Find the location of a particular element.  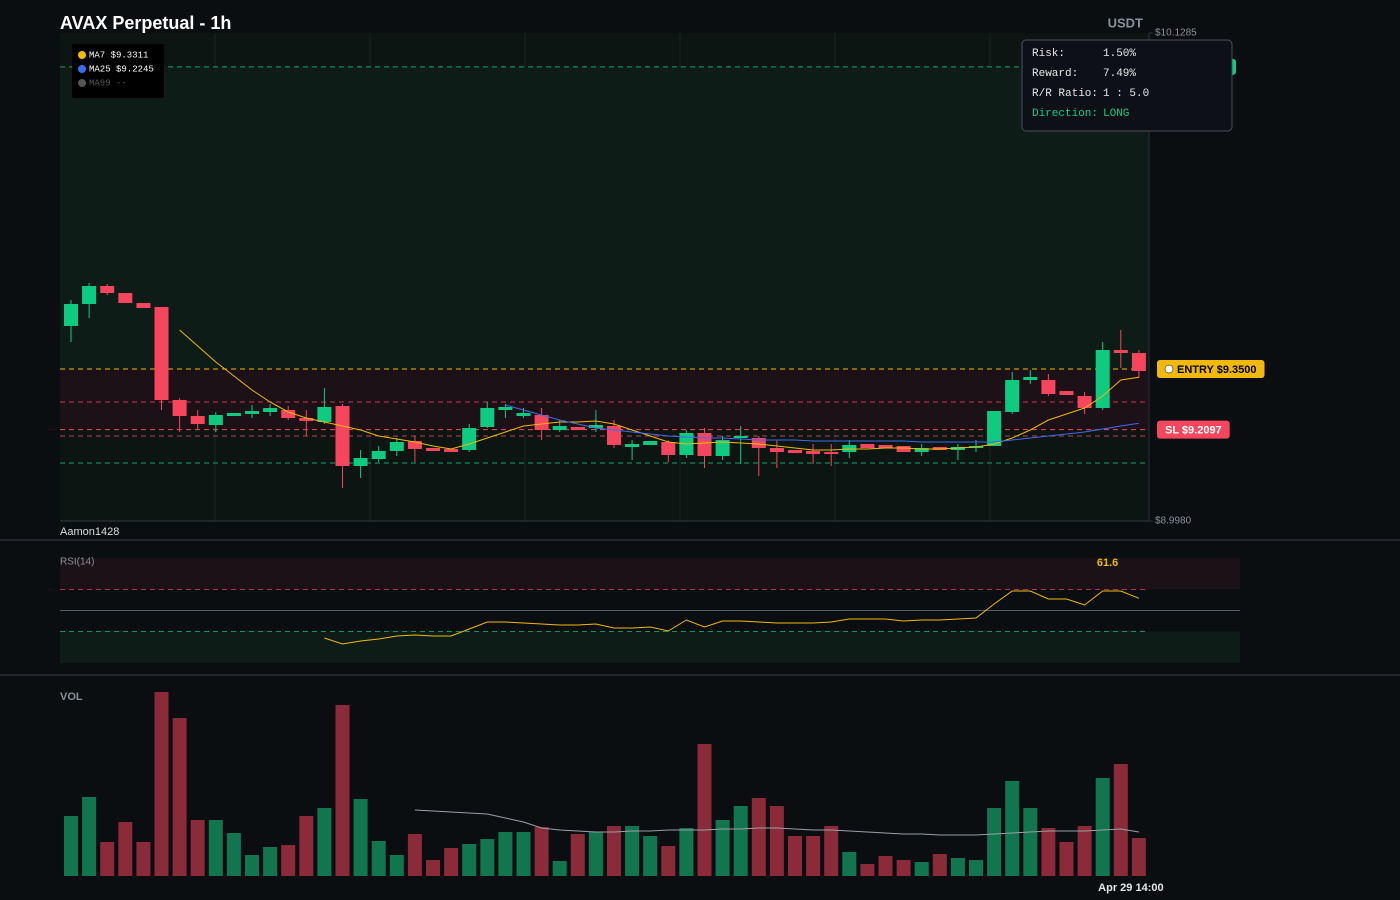

y-tick-label: $10.1285 is located at coordinates (1176, 33).